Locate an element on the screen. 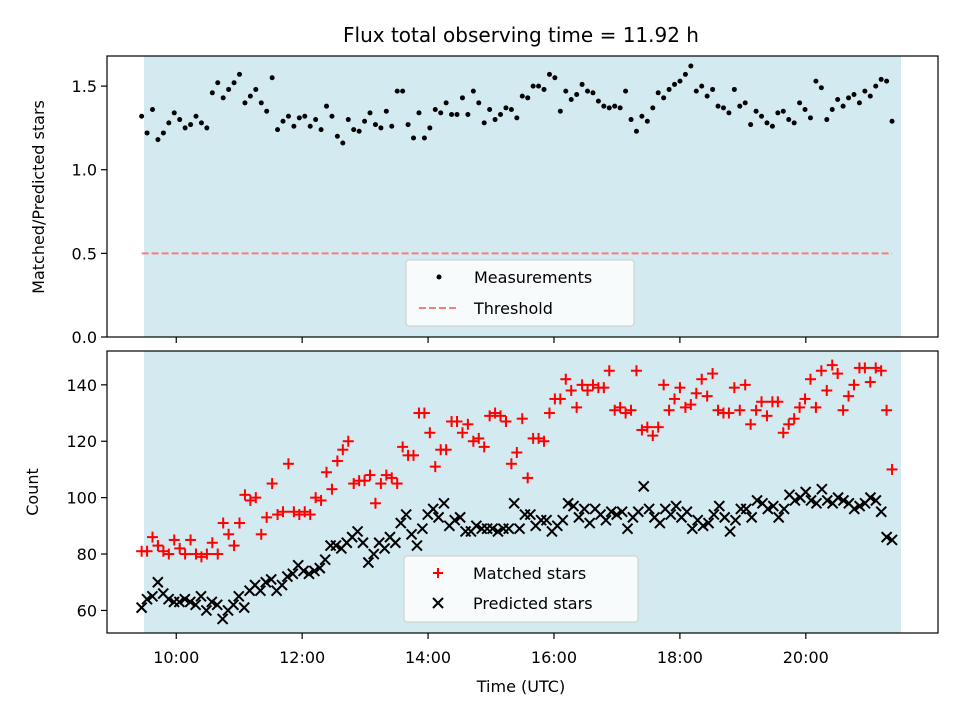 This screenshot has width=960, height=724. bottom-y-tick-label: 80 is located at coordinates (87, 554).